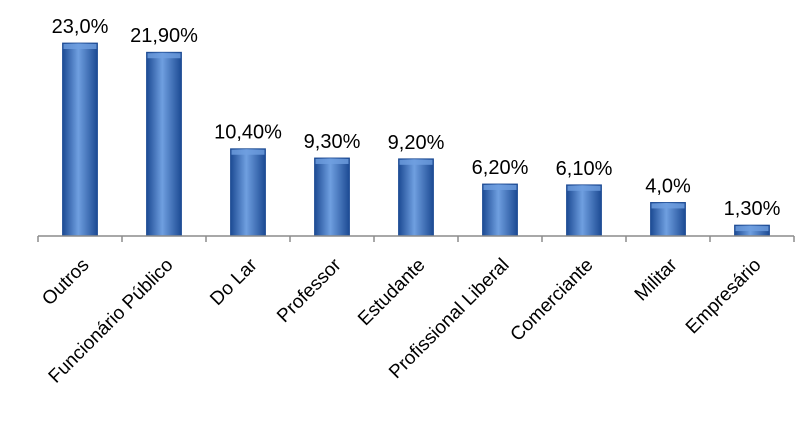  I want to click on data-label-3: 9,30%, so click(332, 142).